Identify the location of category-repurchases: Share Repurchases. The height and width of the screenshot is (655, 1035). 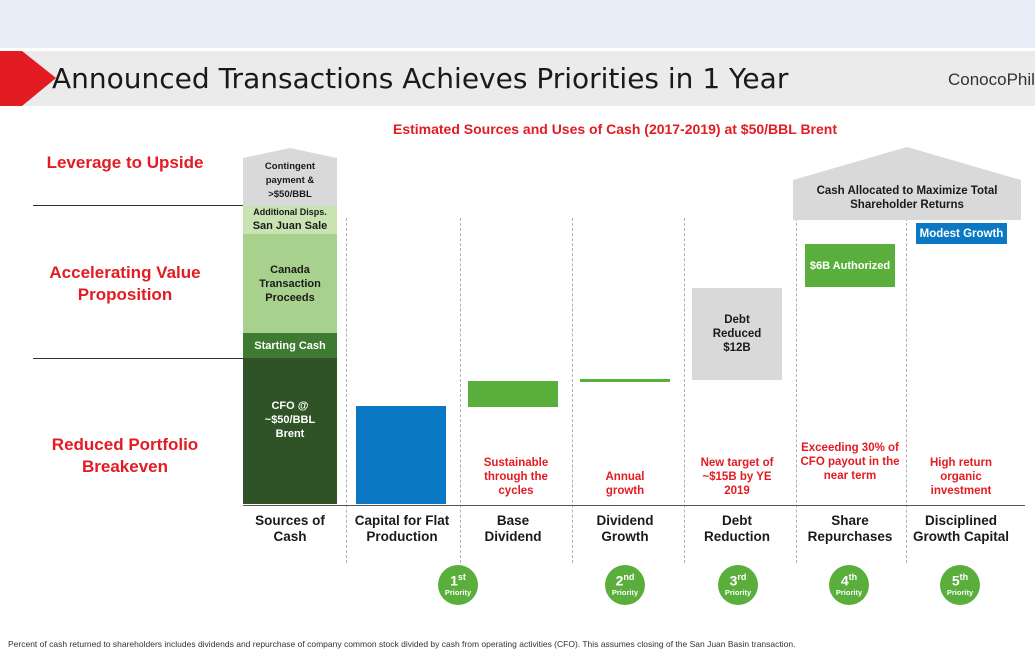
(850, 528).